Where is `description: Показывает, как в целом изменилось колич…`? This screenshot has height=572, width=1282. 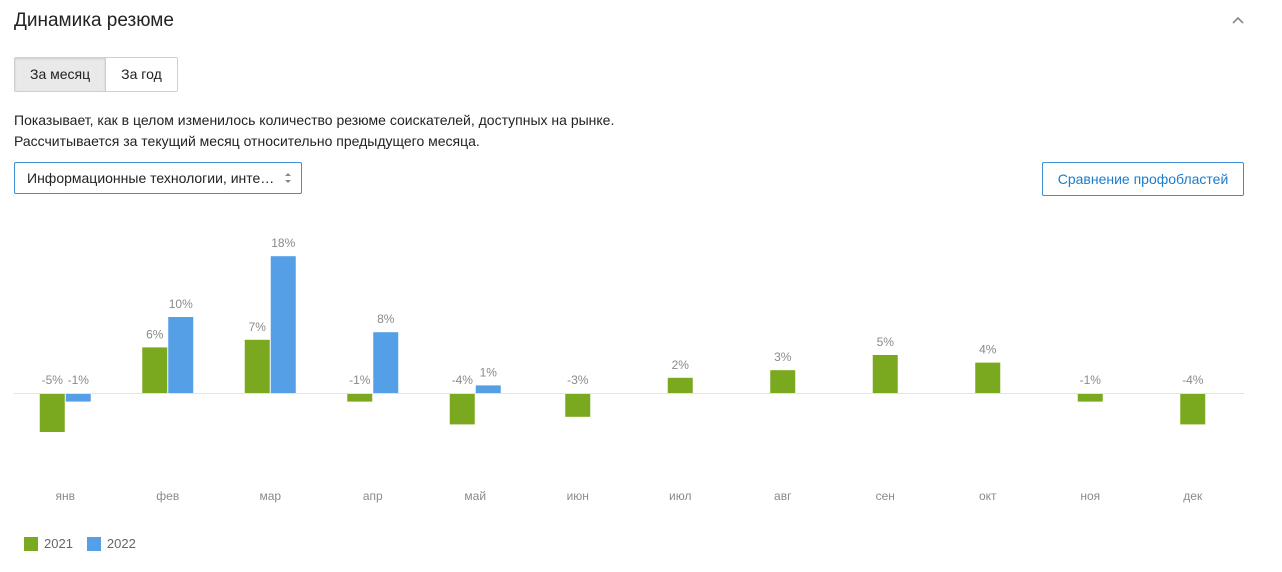 description: Показывает, как в целом изменилось колич… is located at coordinates (314, 131).